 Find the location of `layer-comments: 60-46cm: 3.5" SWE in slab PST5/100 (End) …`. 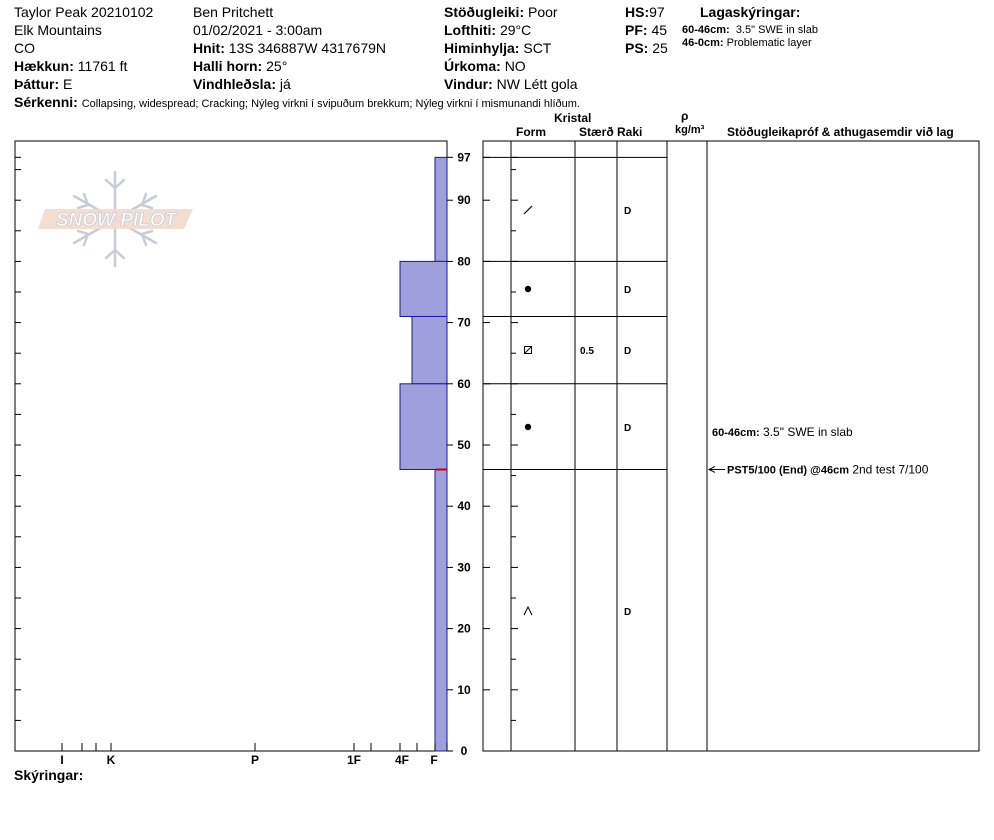

layer-comments: 60-46cm: 3.5" SWE in slab PST5/100 (End) … is located at coordinates (818, 450).